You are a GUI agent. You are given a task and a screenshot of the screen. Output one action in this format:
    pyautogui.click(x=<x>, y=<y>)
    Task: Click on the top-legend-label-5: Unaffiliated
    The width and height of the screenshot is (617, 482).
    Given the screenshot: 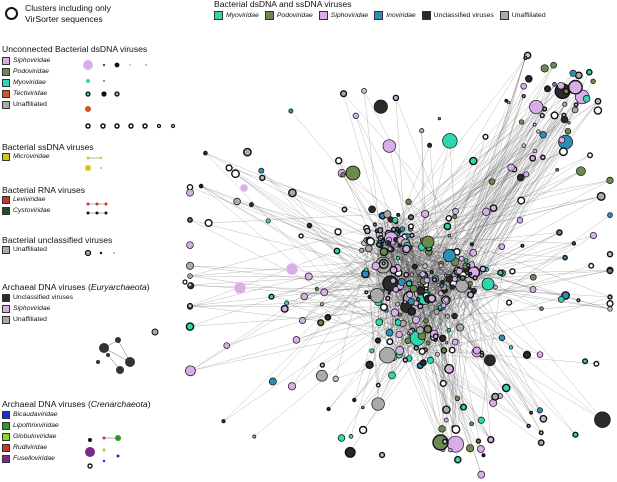 What is the action you would take?
    pyautogui.click(x=528, y=15)
    